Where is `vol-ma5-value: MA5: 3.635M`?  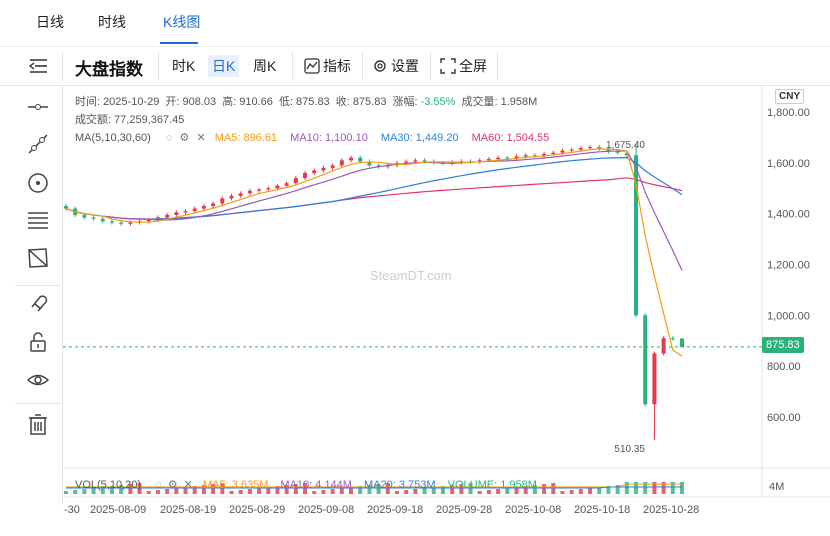 vol-ma5-value: MA5: 3.635M is located at coordinates (235, 485).